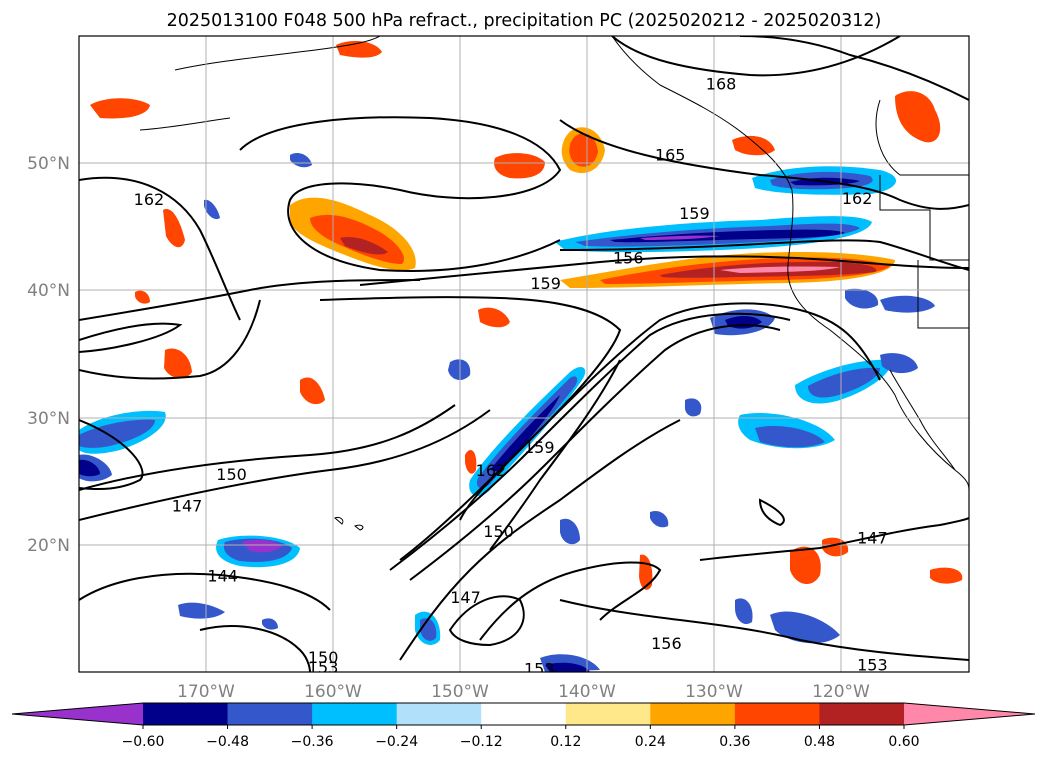 The width and height of the screenshot is (1047, 765). What do you see at coordinates (396, 742) in the screenshot?
I see `colorbar-tick-label: −0.24` at bounding box center [396, 742].